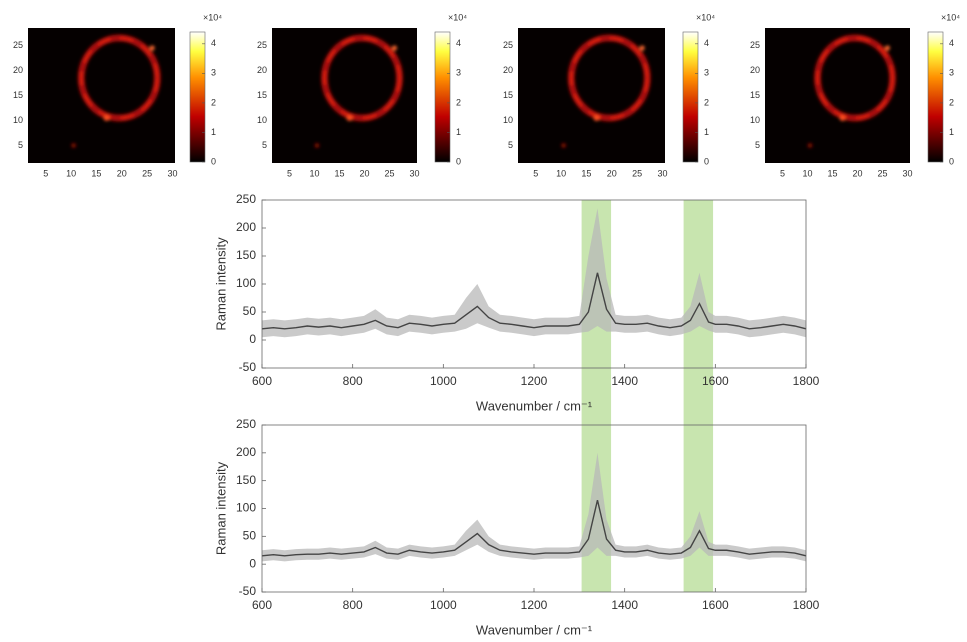 The width and height of the screenshot is (967, 642). I want to click on x-tick-label: 1200, so click(534, 381).